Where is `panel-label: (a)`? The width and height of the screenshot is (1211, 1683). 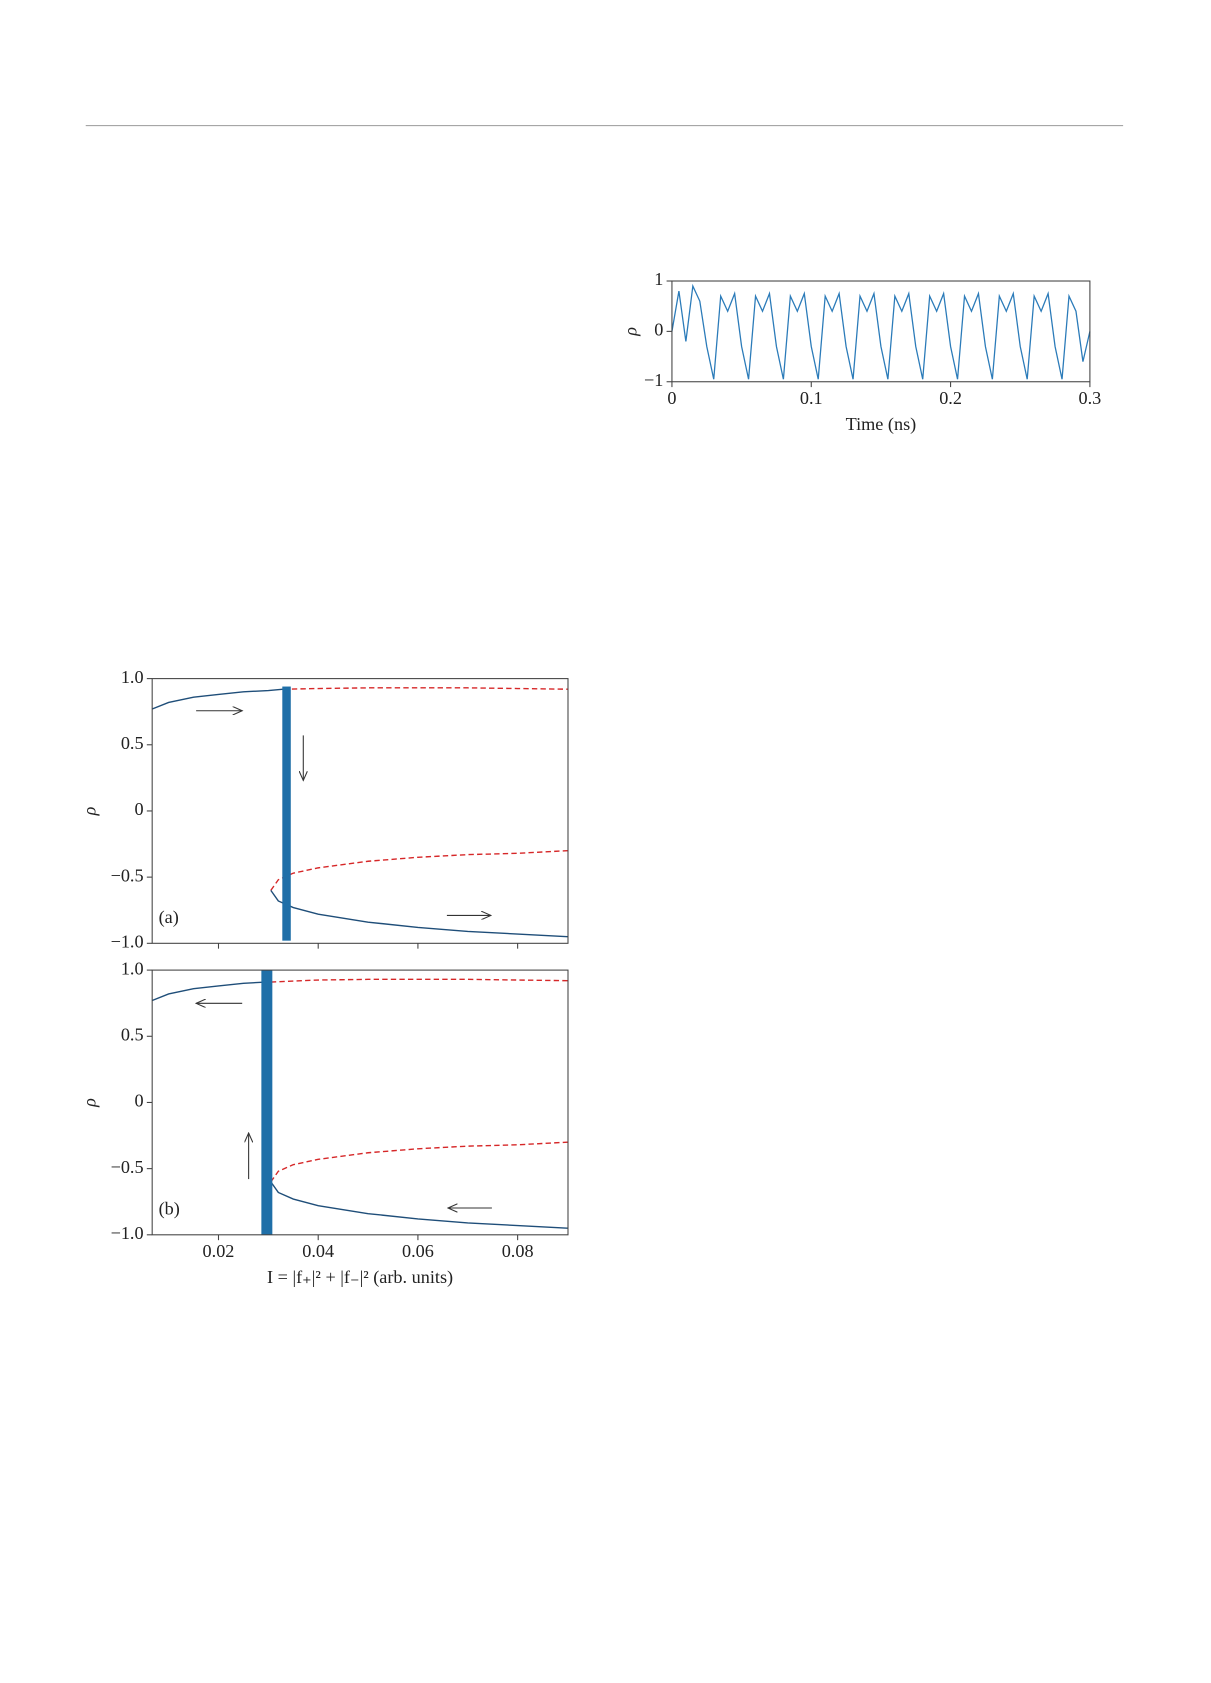
panel-label: (a) is located at coordinates (169, 917).